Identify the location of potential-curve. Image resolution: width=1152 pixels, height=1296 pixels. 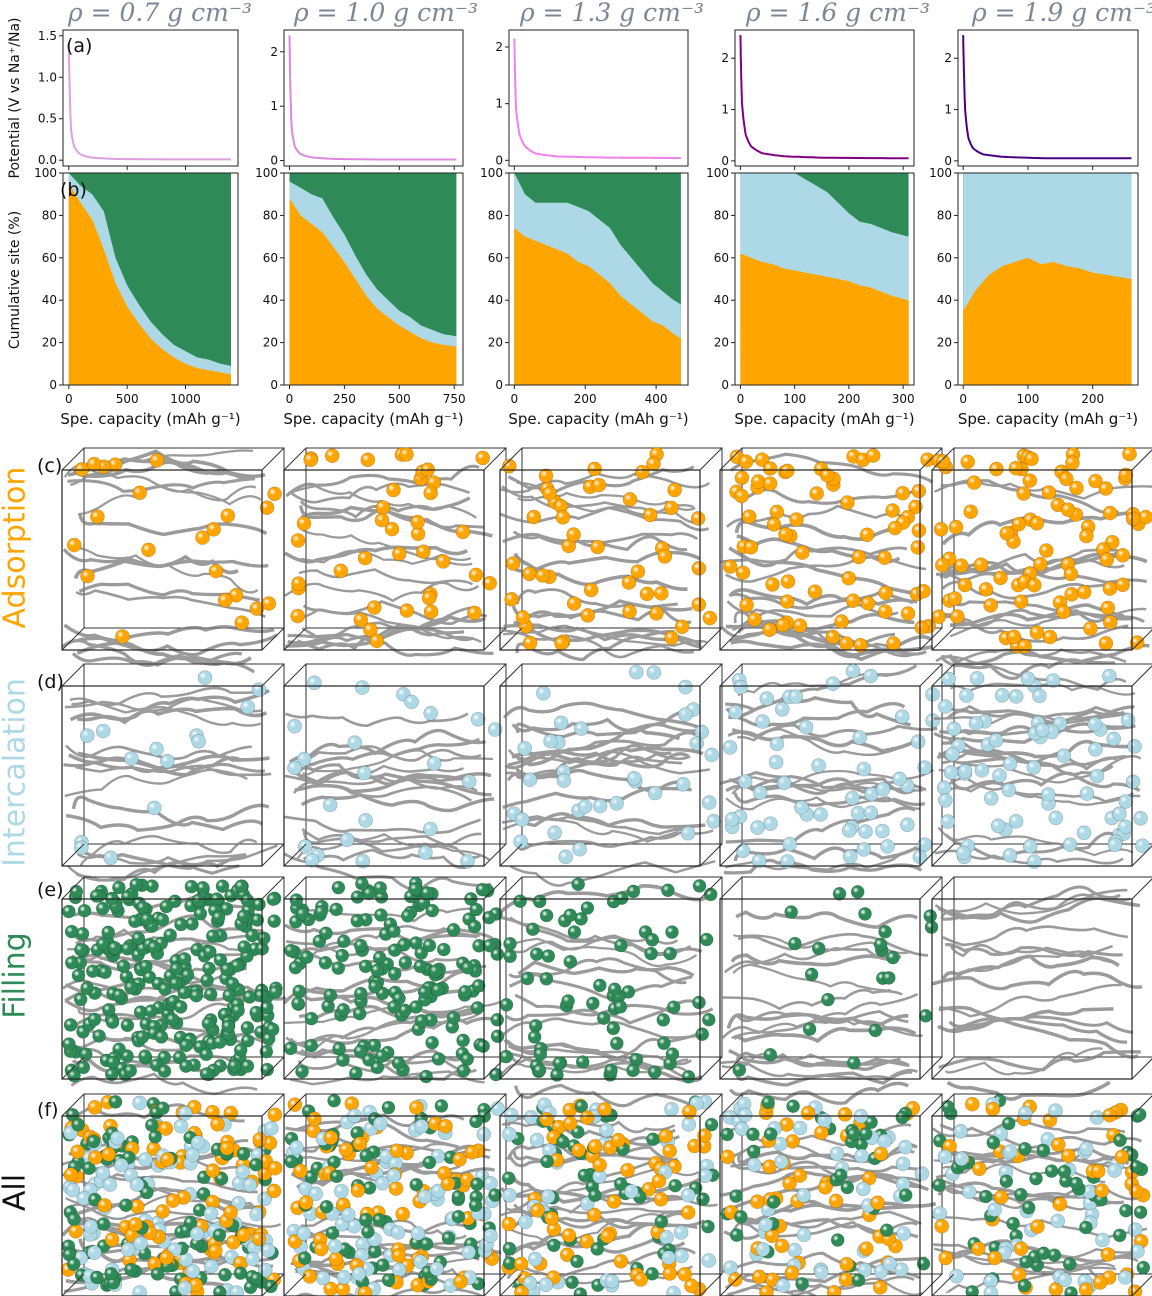
(597, 99).